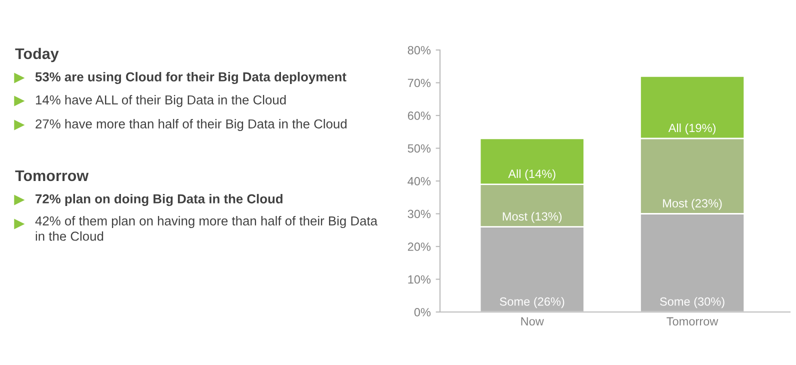 This screenshot has width=796, height=365. What do you see at coordinates (532, 217) in the screenshot?
I see `data-label: Most (13%)` at bounding box center [532, 217].